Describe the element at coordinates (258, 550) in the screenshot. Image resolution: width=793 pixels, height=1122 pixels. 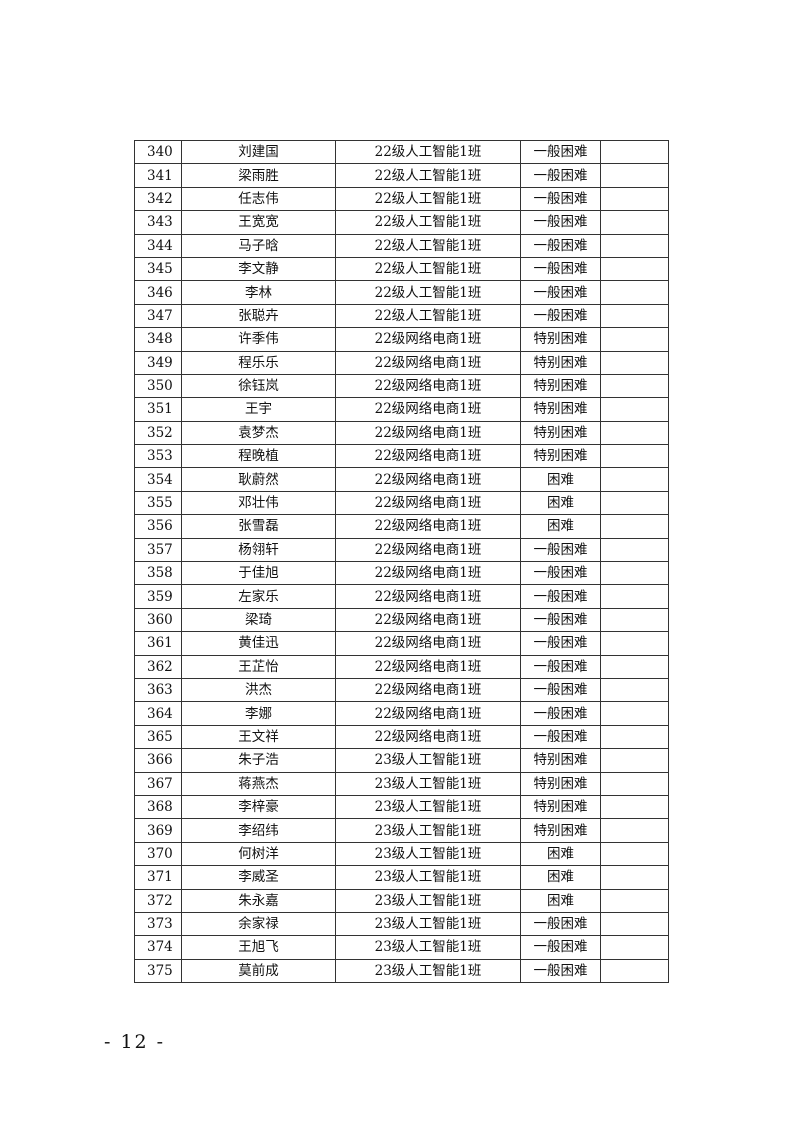
I see `student-name-cell: 杨翎轩` at that location.